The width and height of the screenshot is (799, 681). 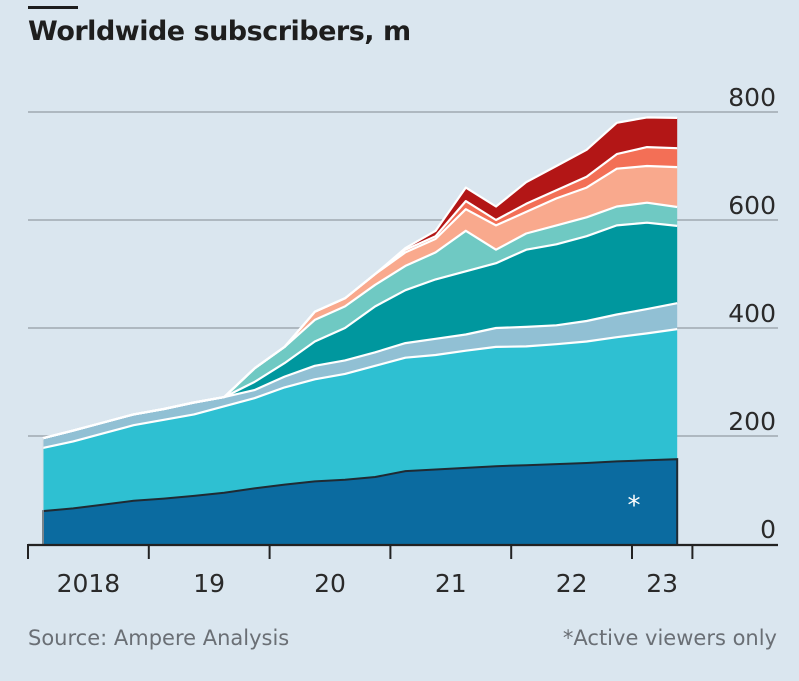 What do you see at coordinates (768, 529) in the screenshot?
I see `y-tick-label-0: 0` at bounding box center [768, 529].